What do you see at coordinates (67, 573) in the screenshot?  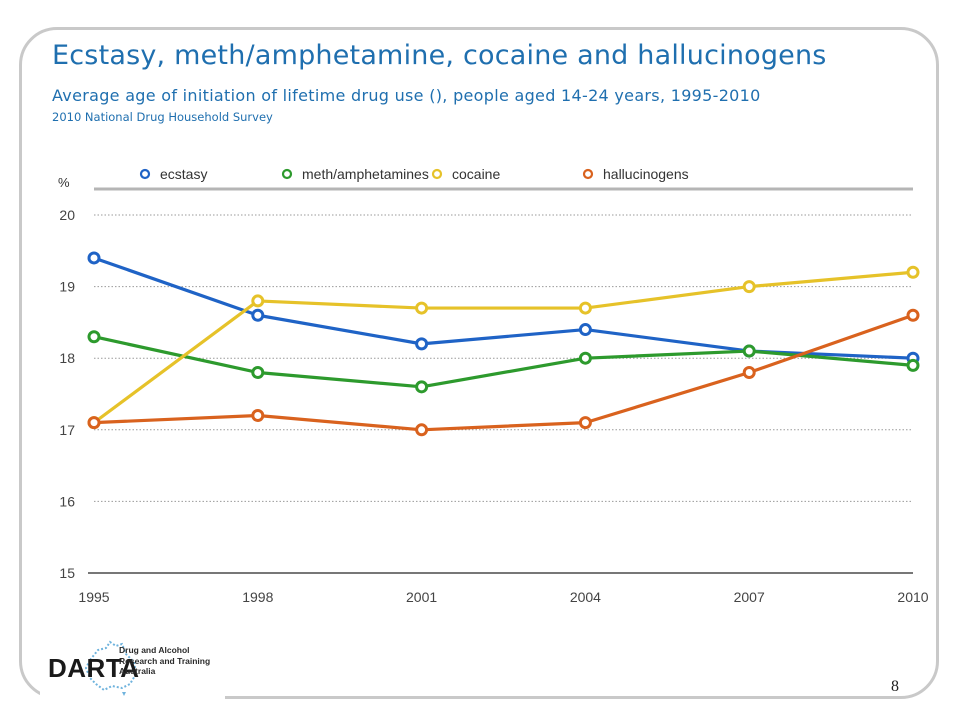 I see `y-tick-label: 15` at bounding box center [67, 573].